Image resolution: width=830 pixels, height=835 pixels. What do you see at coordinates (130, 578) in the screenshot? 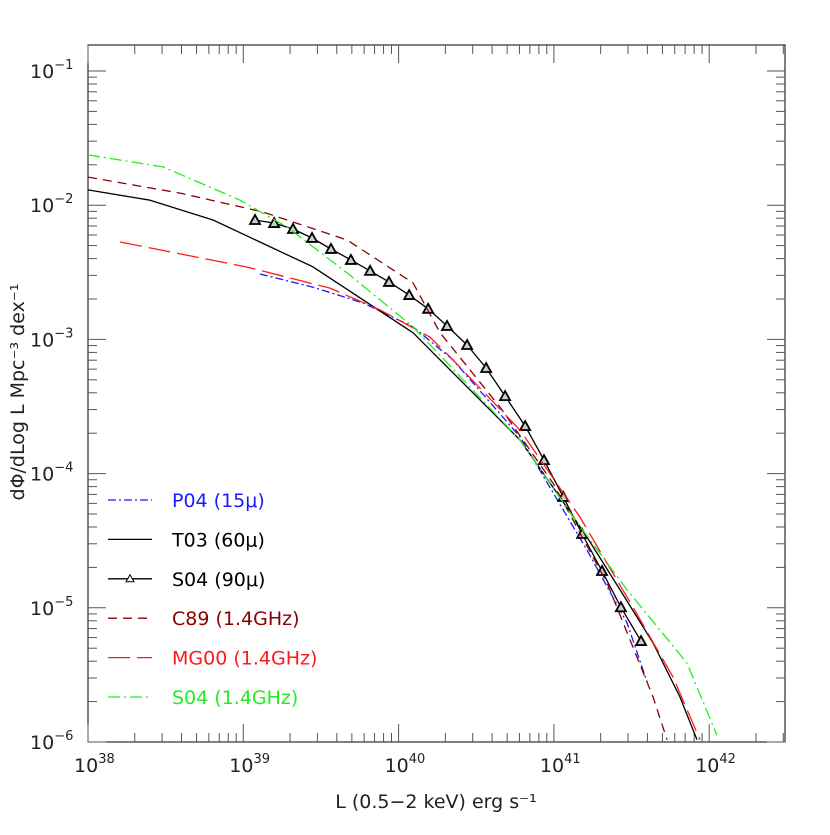
I see `legend-marker` at bounding box center [130, 578].